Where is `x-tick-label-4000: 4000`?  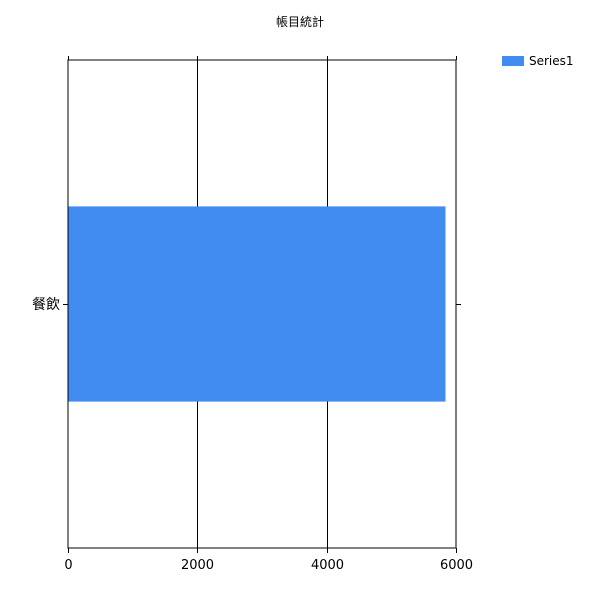 x-tick-label-4000: 4000 is located at coordinates (327, 565).